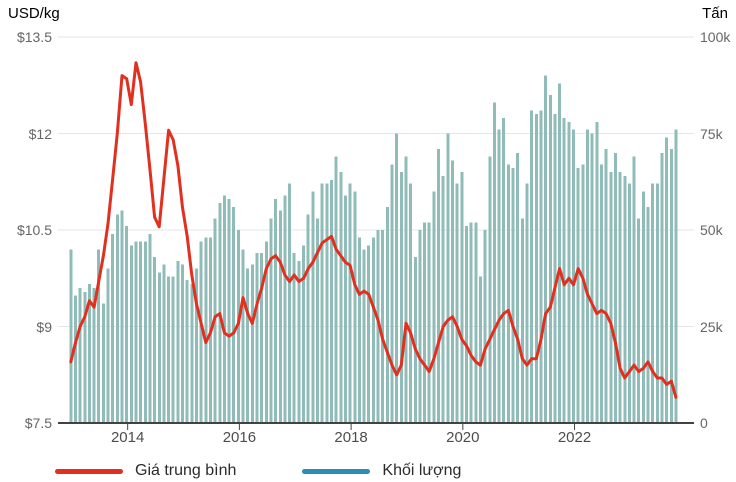 Image resolution: width=736 pixels, height=482 pixels. What do you see at coordinates (44, 326) in the screenshot?
I see `axis-tick-label: $9` at bounding box center [44, 326].